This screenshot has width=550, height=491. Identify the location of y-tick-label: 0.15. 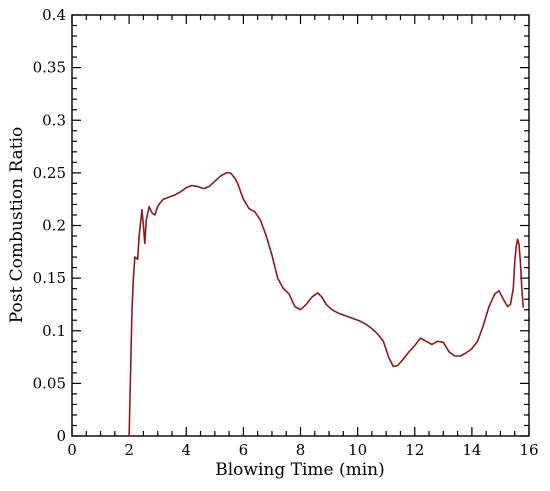
(49, 278).